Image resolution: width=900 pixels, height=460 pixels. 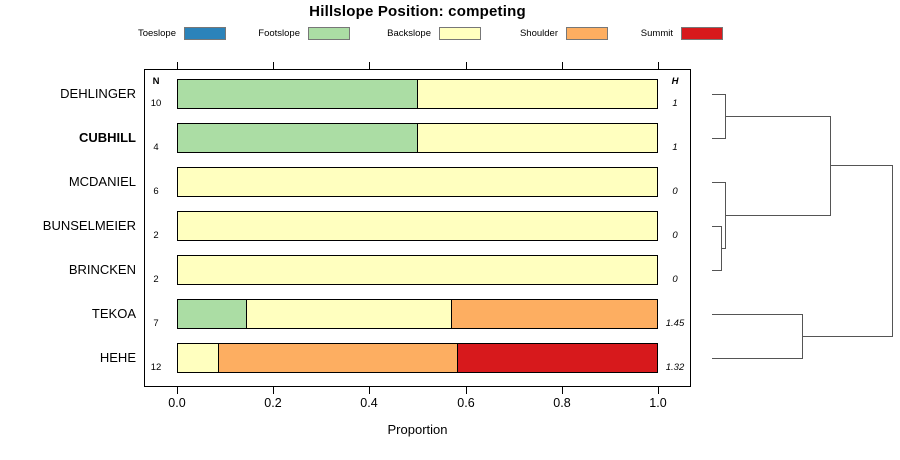 I want to click on row-label-hehe: HEHE, so click(x=117, y=357).